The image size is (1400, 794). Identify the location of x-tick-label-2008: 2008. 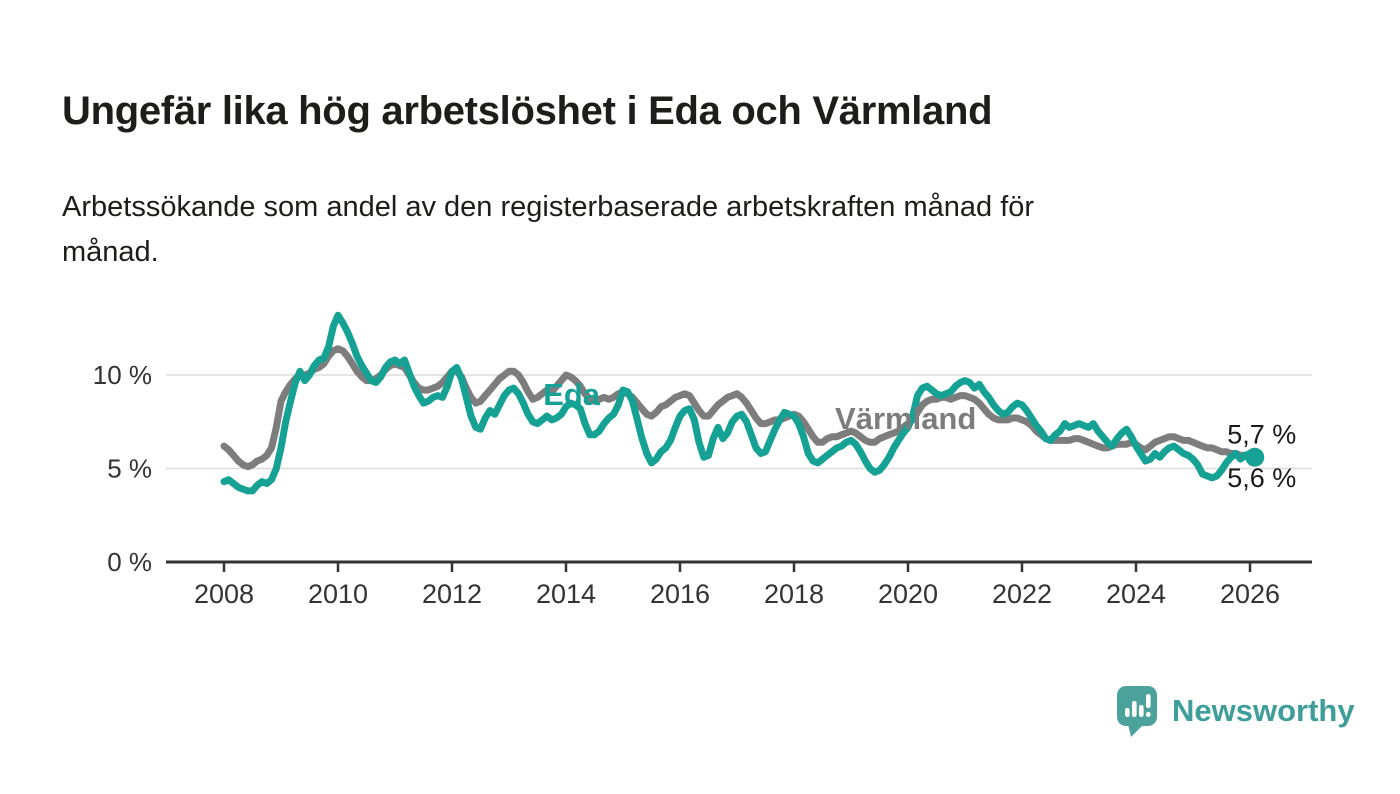
(224, 594).